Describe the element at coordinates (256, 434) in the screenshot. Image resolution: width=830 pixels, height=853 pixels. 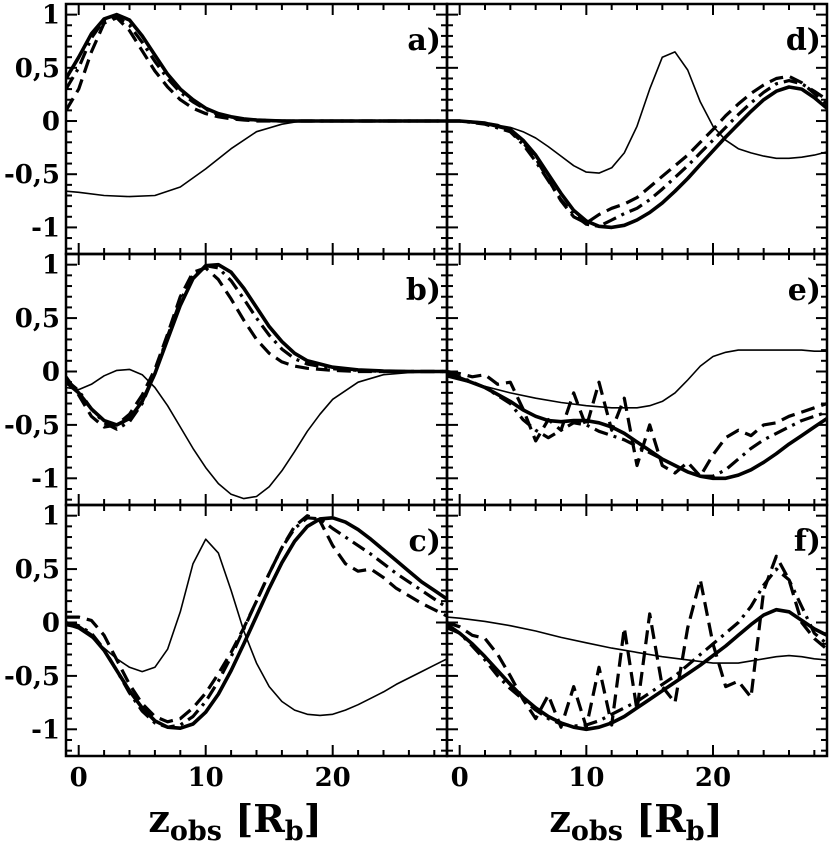
I see `panel-b-series-thin-solid` at that location.